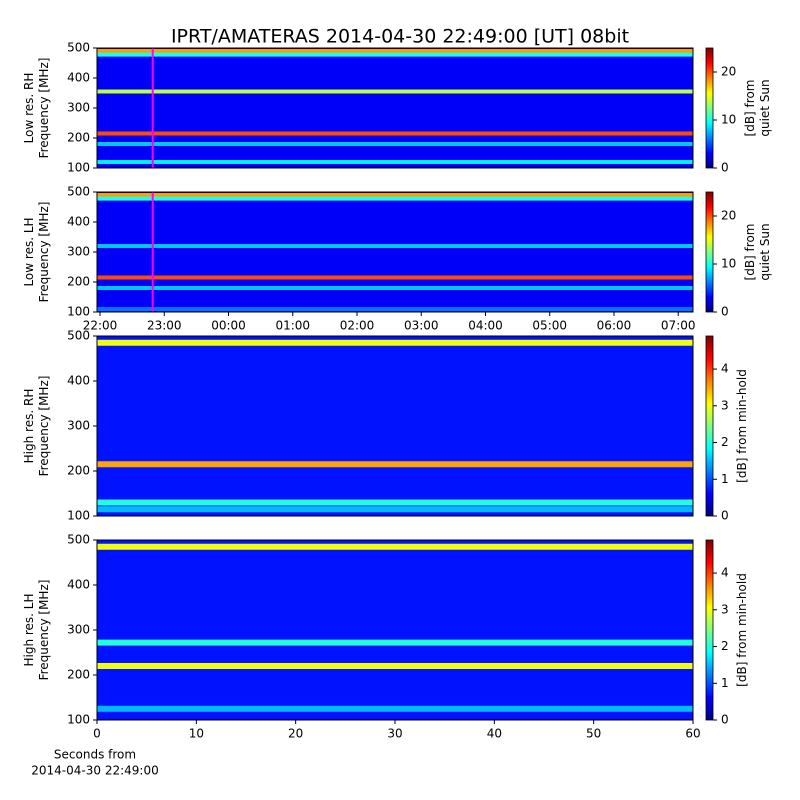 This screenshot has width=800, height=800. Describe the element at coordinates (29, 426) in the screenshot. I see `y-axis-label-line: High res. RH` at that location.